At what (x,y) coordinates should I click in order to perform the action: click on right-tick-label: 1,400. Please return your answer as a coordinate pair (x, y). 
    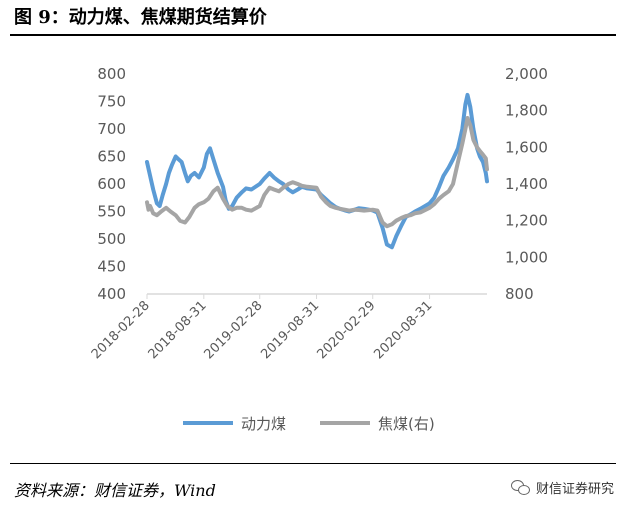
    Looking at the image, I should click on (526, 184).